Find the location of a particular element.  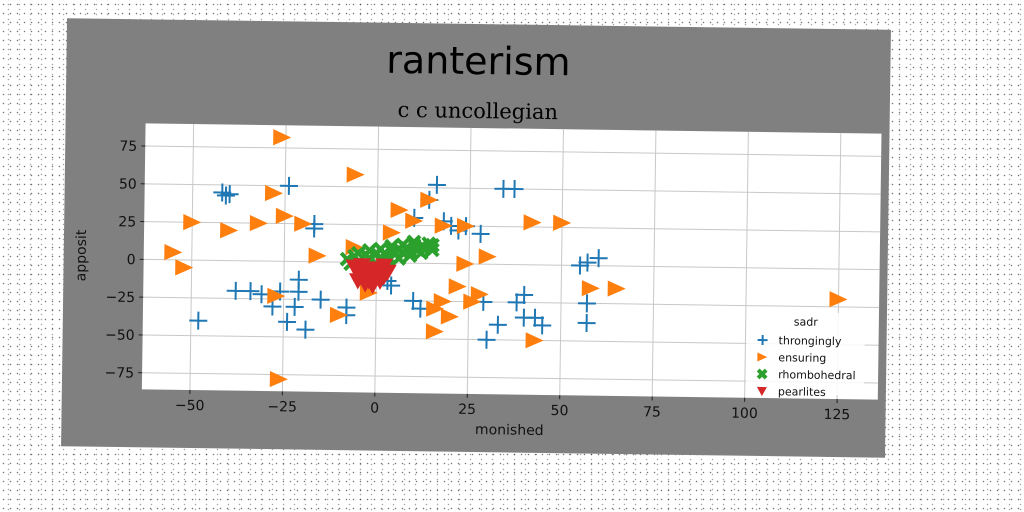

x-tick-label: −50 is located at coordinates (190, 406).